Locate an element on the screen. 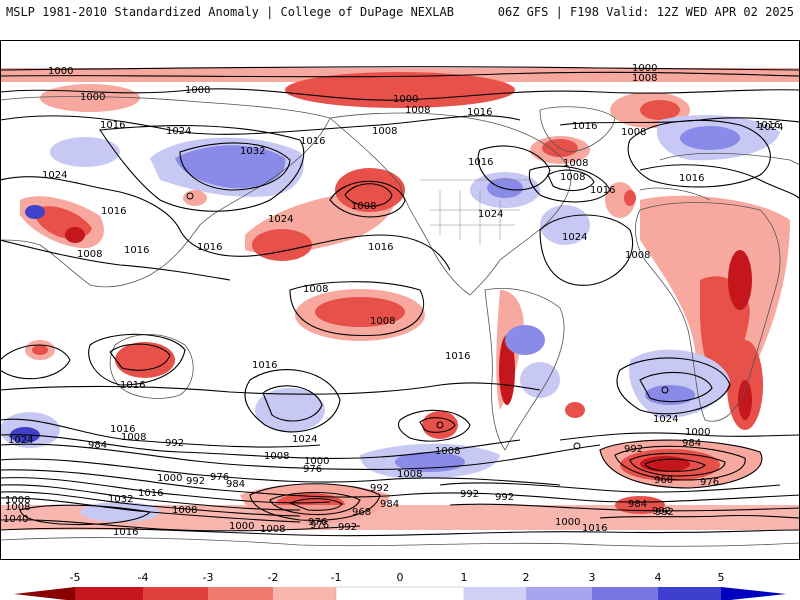 The width and height of the screenshot is (800, 600). colorbar-tick: 0 is located at coordinates (400, 577).